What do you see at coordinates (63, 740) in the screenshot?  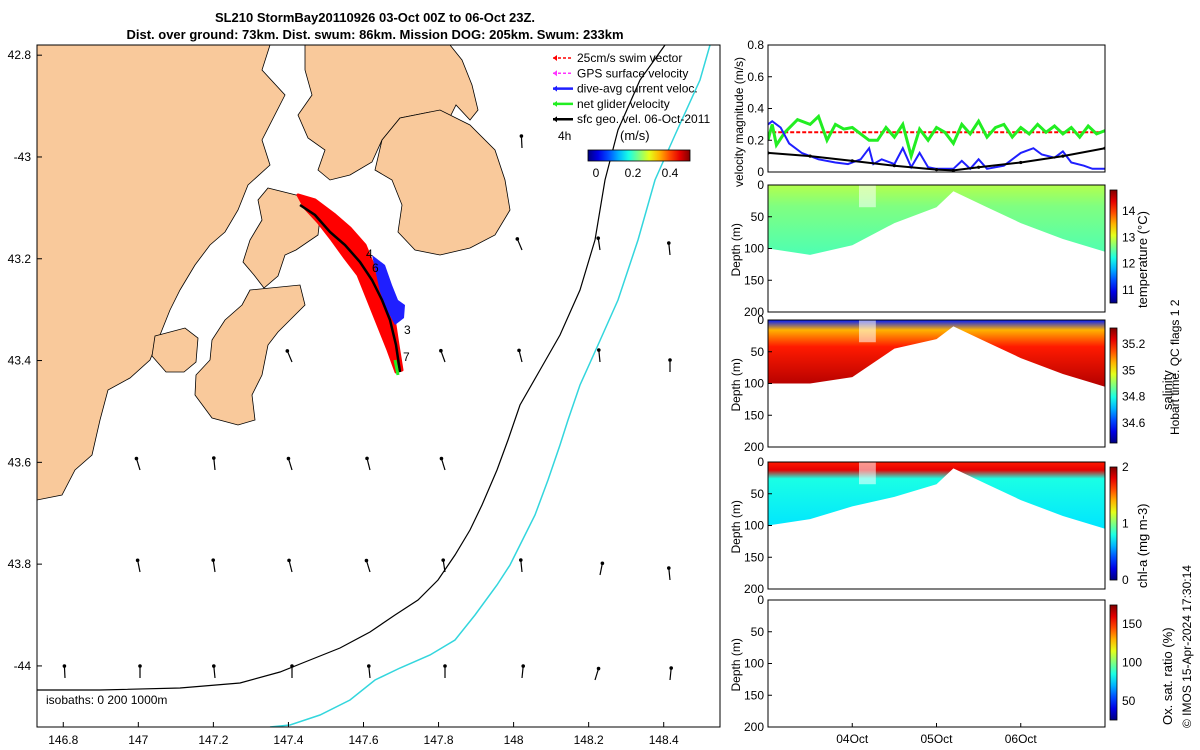 I see `map-xtick-label: 146.8` at bounding box center [63, 740].